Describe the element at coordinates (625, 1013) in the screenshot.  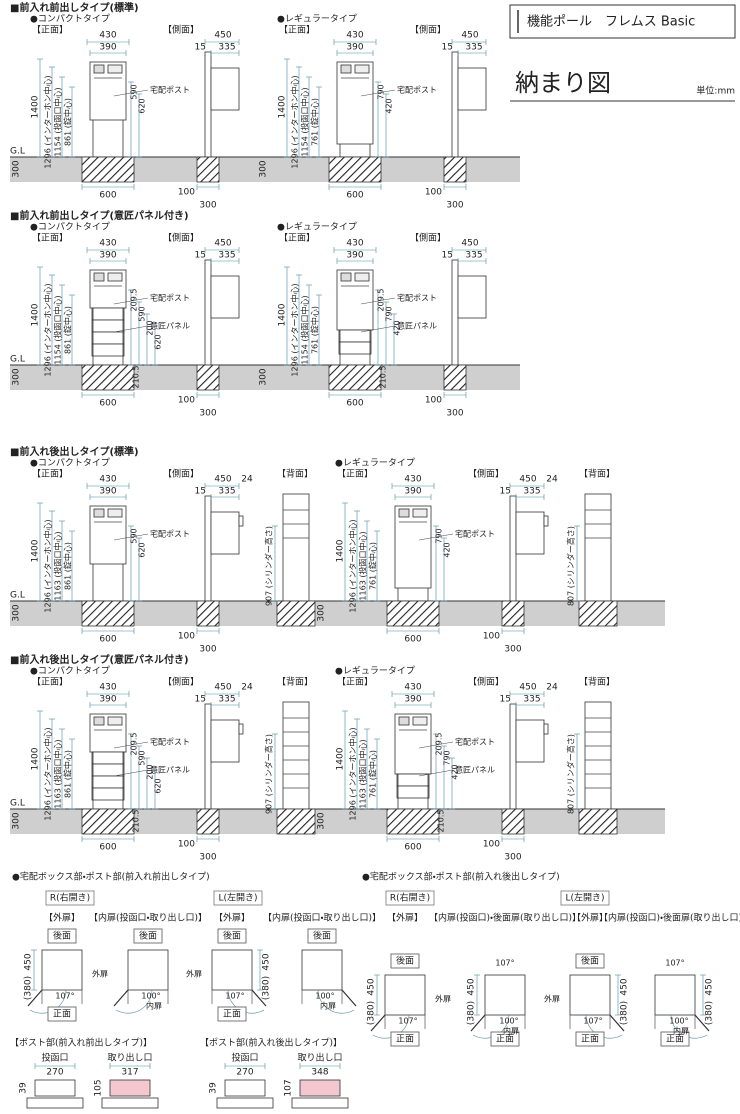
I see `dim-inner: (380)` at that location.